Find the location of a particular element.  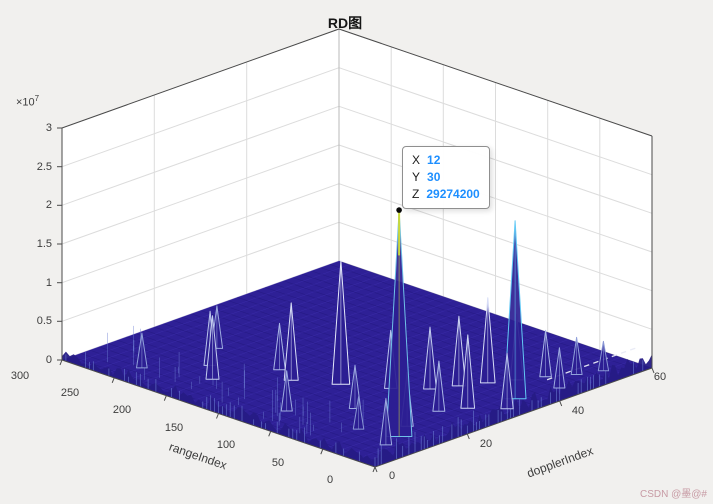

datatip-y-value: 30 is located at coordinates (434, 177).